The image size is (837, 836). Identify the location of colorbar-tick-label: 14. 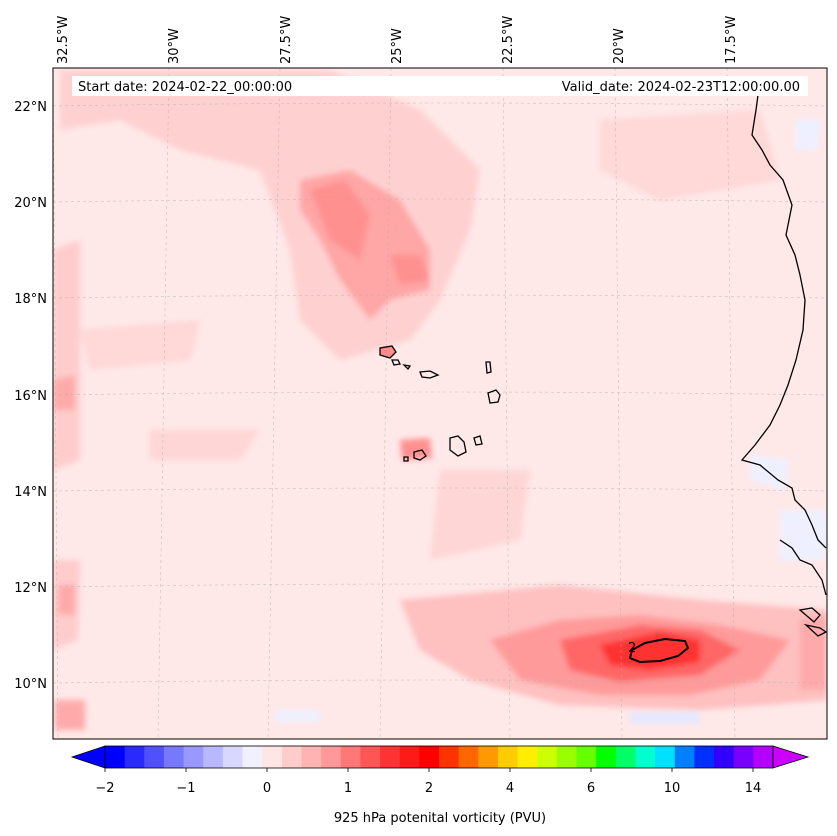
(753, 788).